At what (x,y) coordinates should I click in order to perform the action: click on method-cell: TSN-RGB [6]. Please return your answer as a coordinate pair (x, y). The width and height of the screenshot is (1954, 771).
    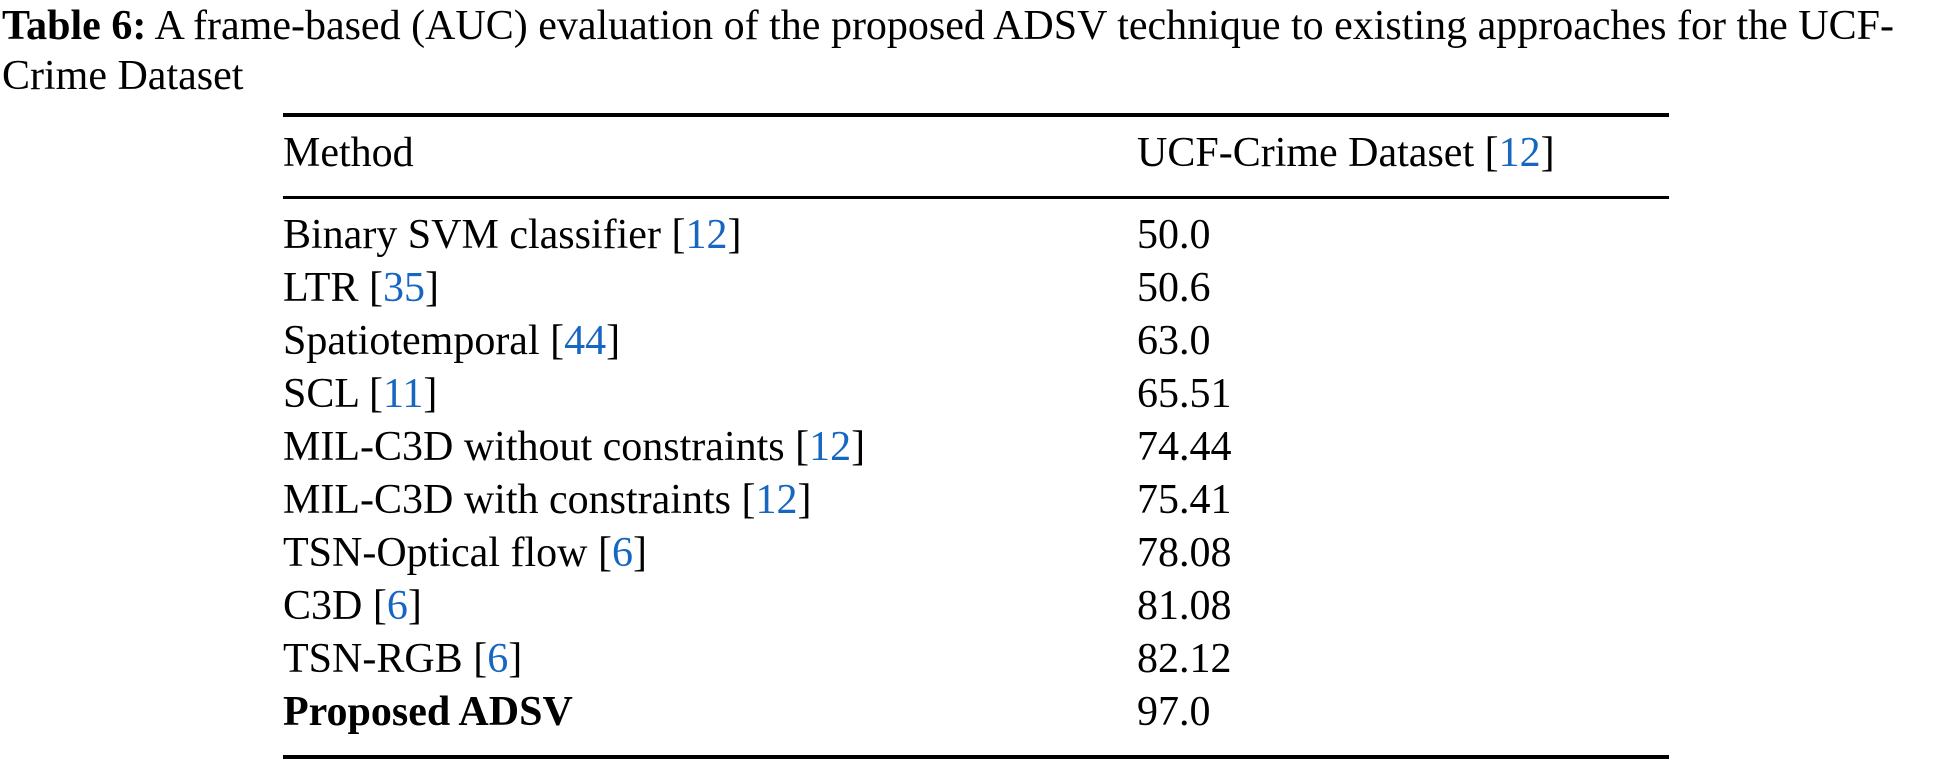
    Looking at the image, I should click on (403, 659).